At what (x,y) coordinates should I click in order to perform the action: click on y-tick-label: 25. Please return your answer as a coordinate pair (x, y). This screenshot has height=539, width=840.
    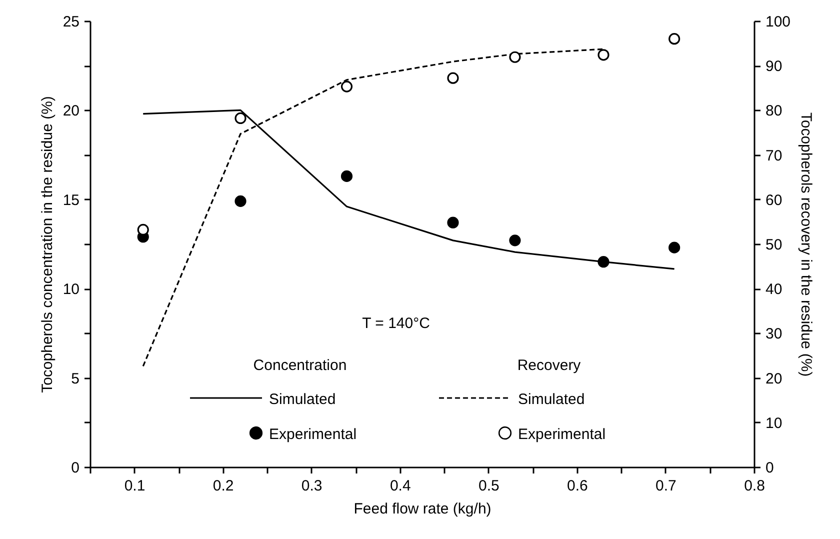
    Looking at the image, I should click on (71, 22).